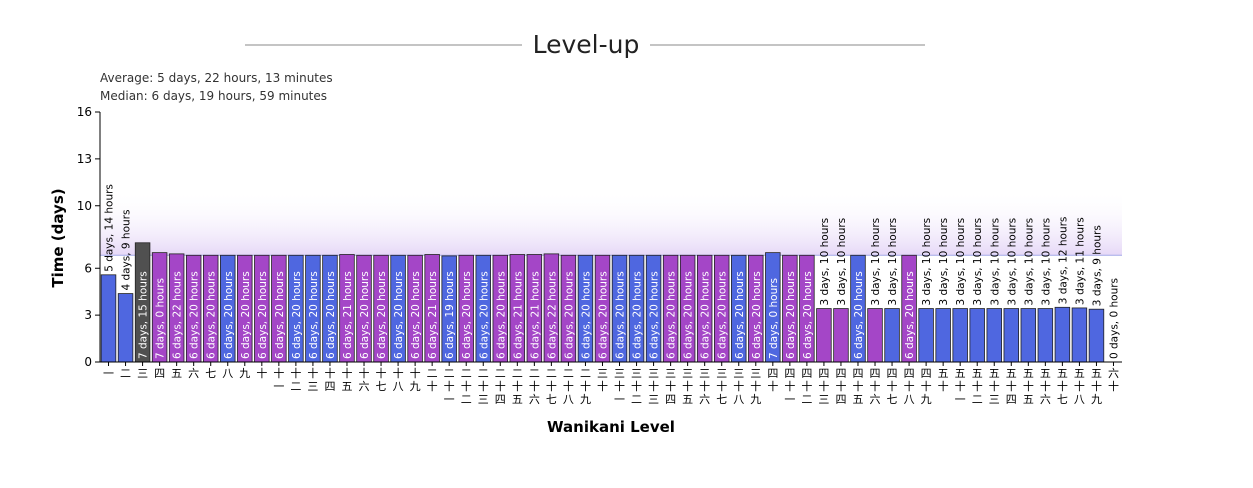 The image size is (1253, 488). I want to click on x-tick-label: 四十二, so click(806, 386).